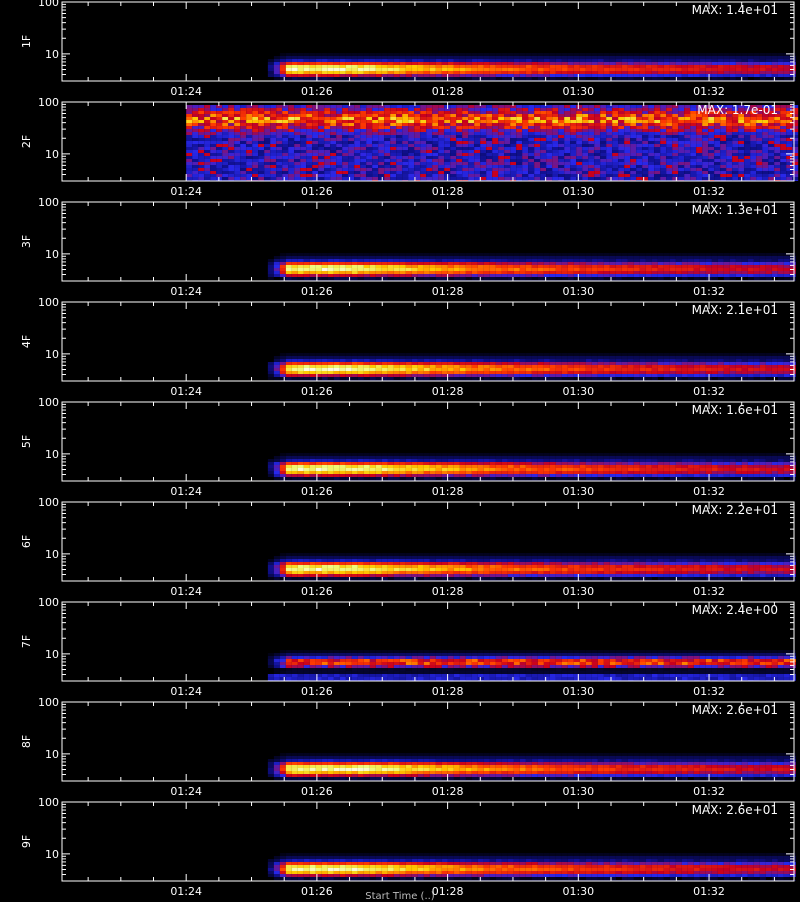 This screenshot has width=800, height=902. Describe the element at coordinates (448, 291) in the screenshot. I see `x-tick-label: 01:28` at that location.